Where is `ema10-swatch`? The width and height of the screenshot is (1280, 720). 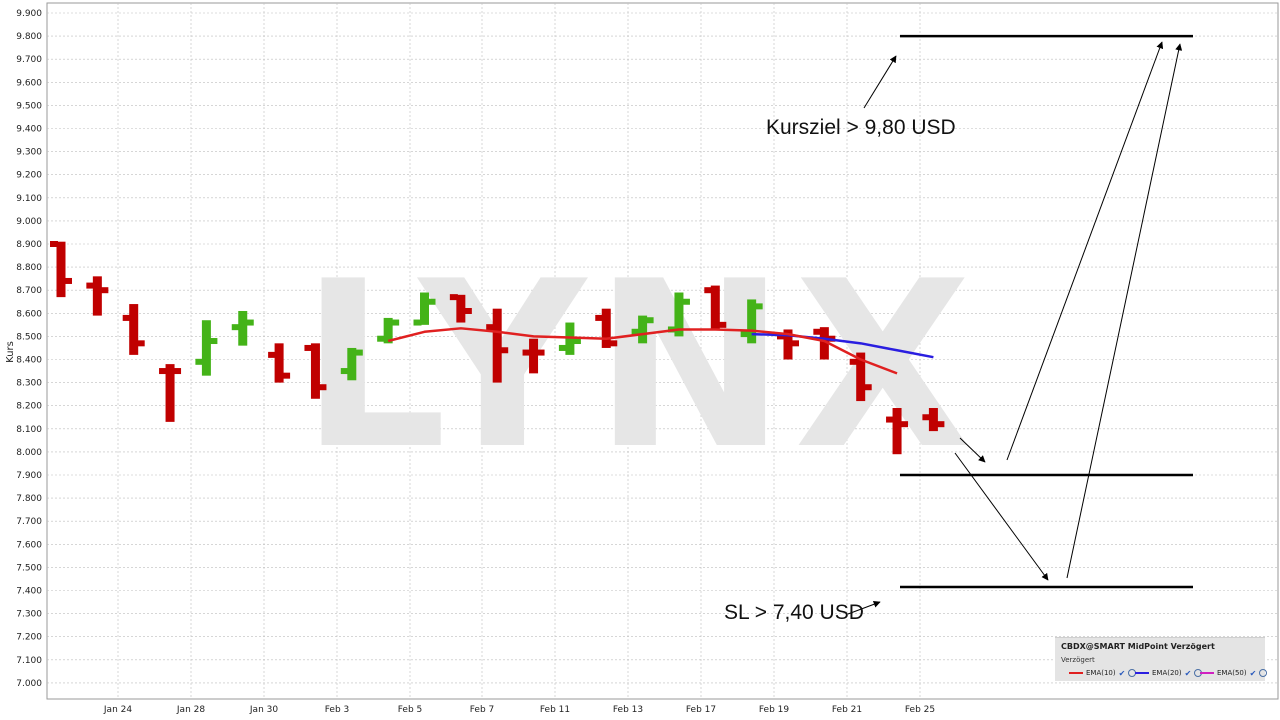
ema10-swatch is located at coordinates (1076, 673).